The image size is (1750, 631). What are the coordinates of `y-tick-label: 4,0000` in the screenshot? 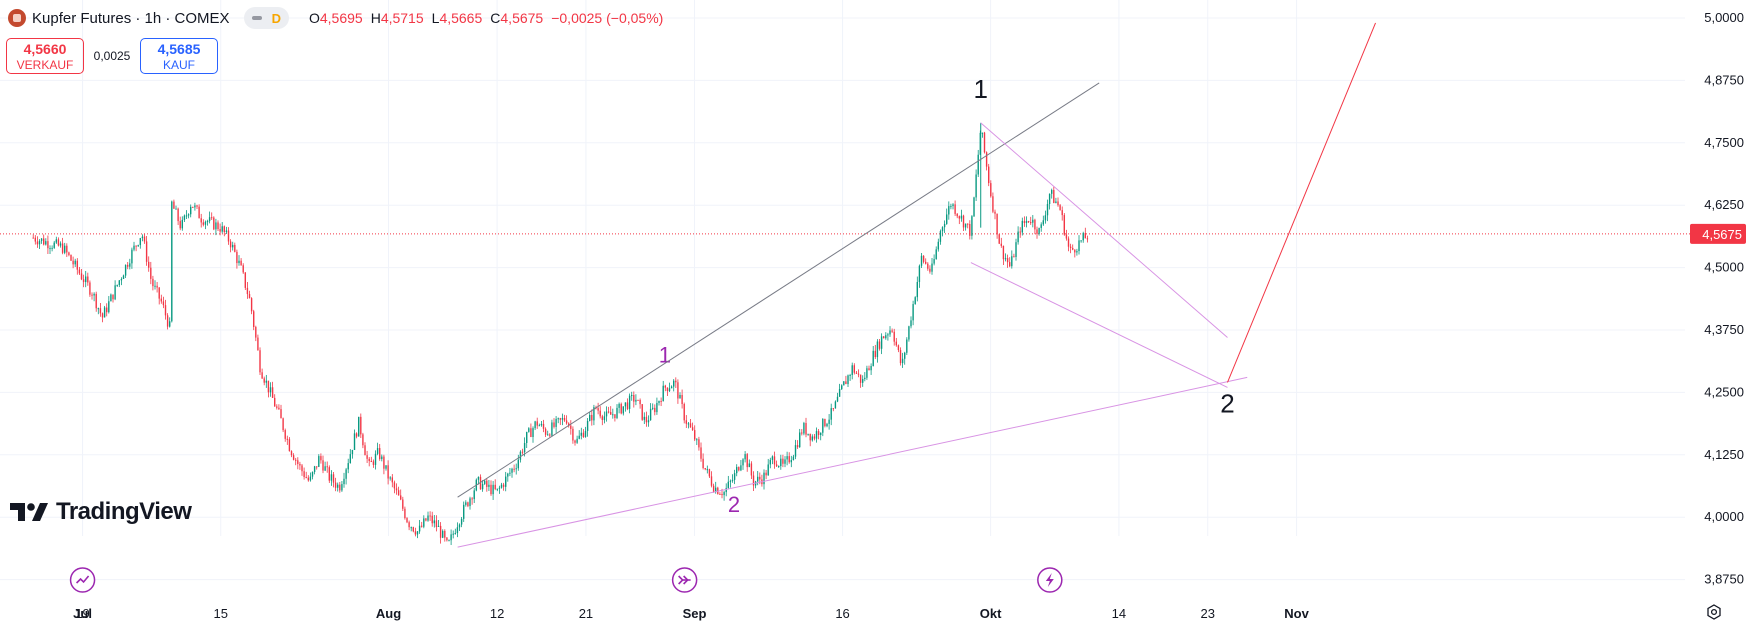 It's located at (1724, 516).